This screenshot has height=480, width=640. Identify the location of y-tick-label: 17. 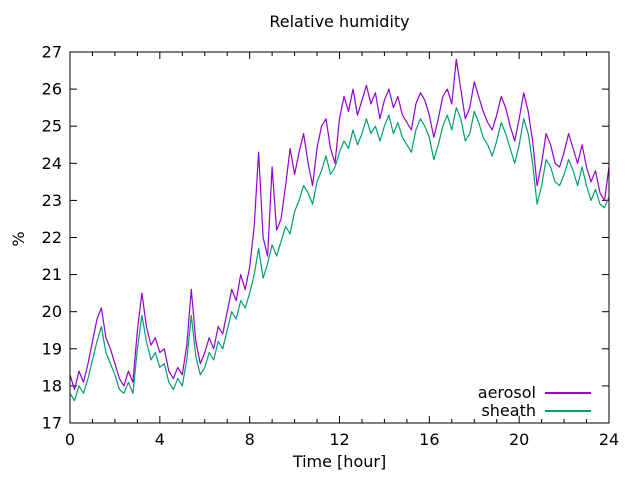
(52, 423).